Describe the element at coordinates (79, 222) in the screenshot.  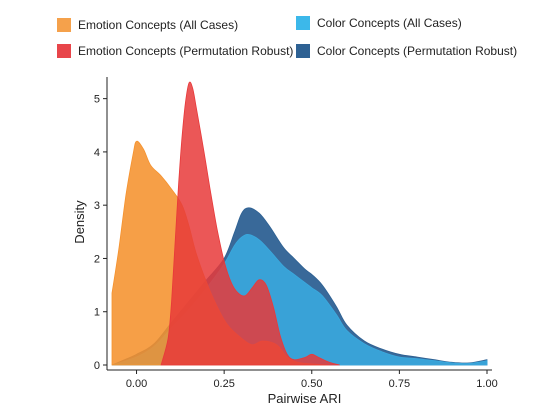
I see `y-axis-label: Density` at that location.